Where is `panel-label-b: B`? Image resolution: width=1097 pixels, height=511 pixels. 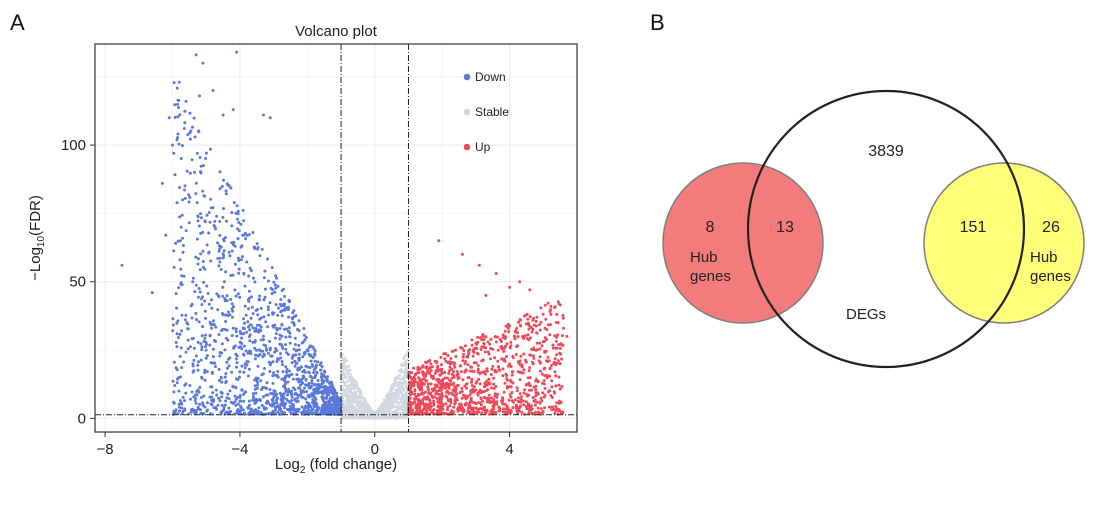 panel-label-b: B is located at coordinates (657, 22).